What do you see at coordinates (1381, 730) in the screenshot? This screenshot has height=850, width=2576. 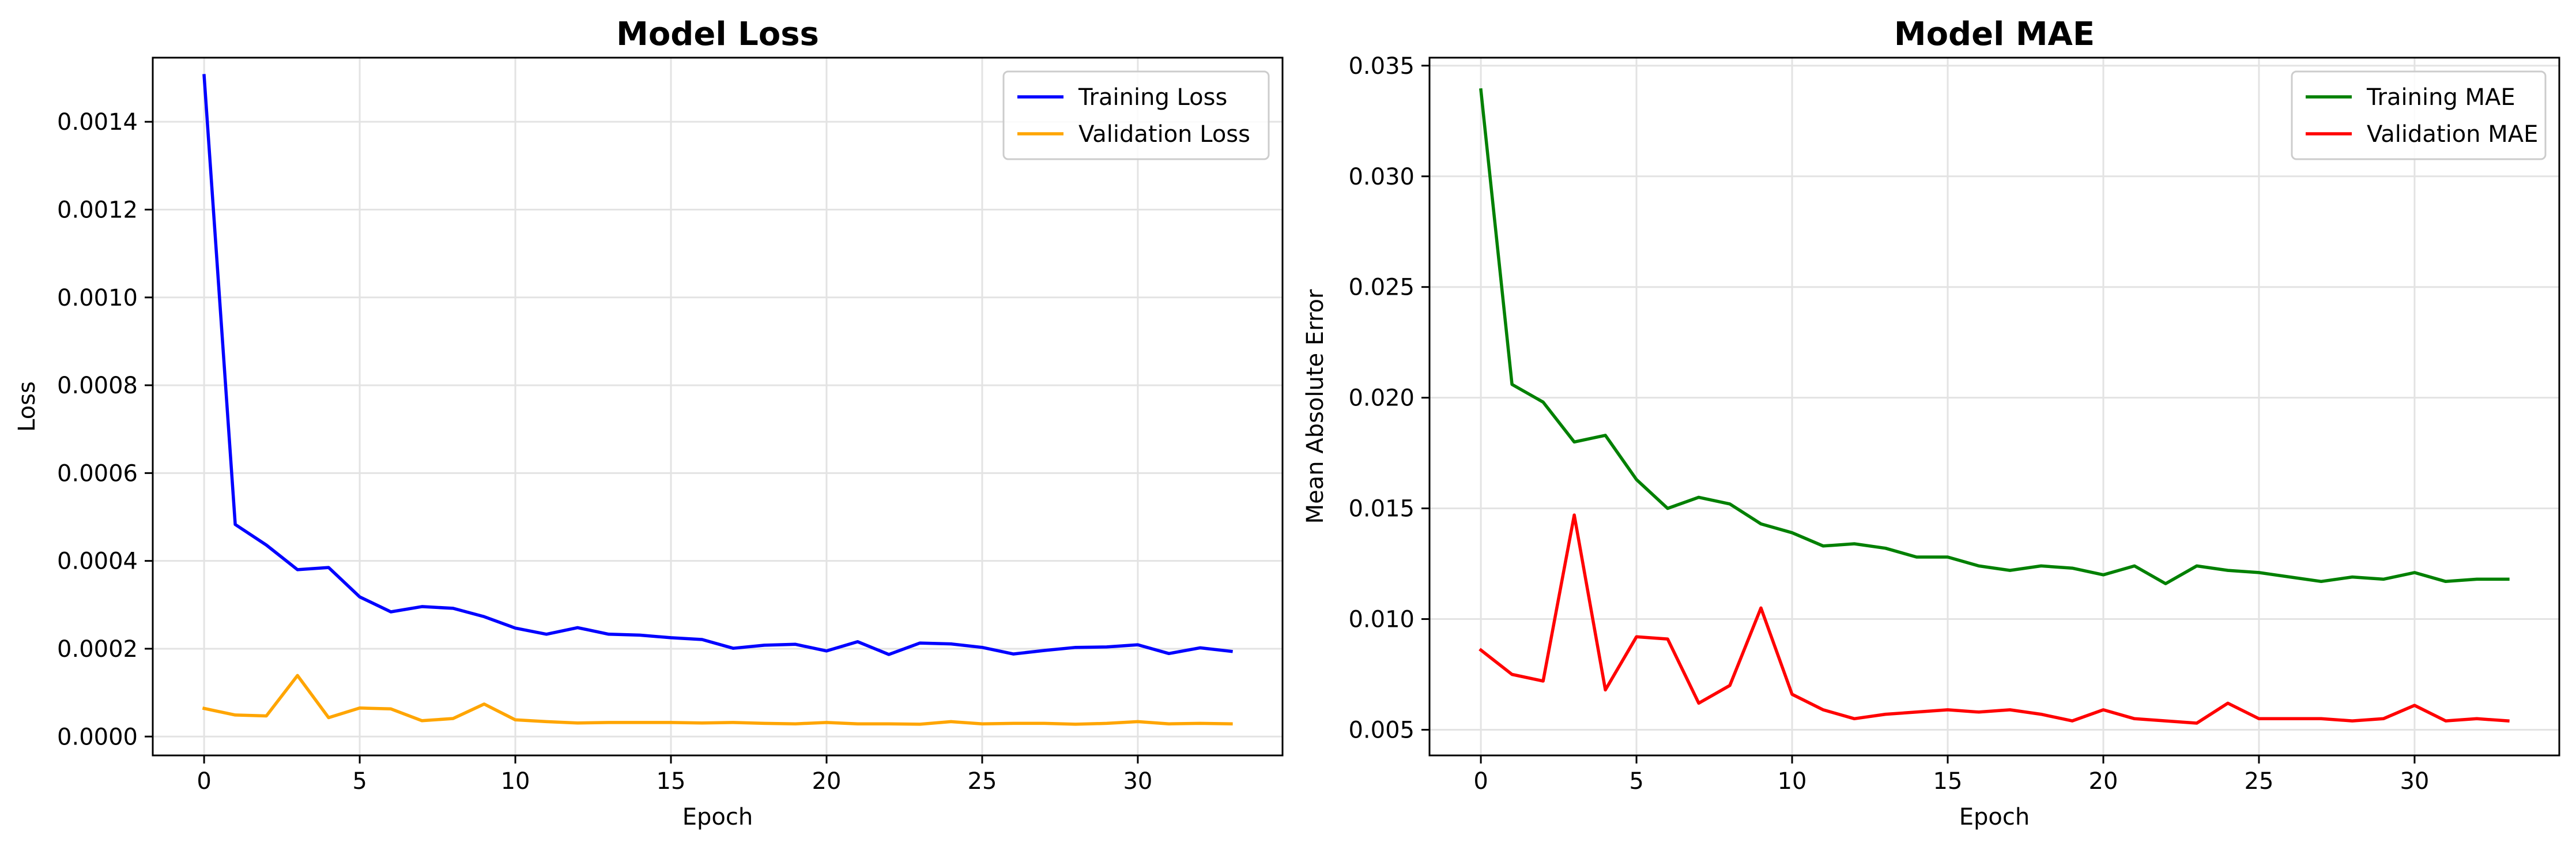 I see `y-tick-label: 0.005` at bounding box center [1381, 730].